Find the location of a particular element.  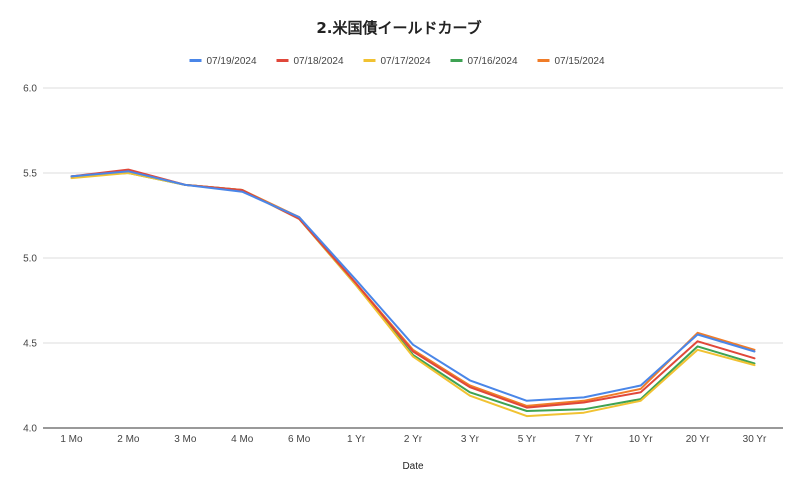

x-tick-label: 2 Mo is located at coordinates (128, 439).